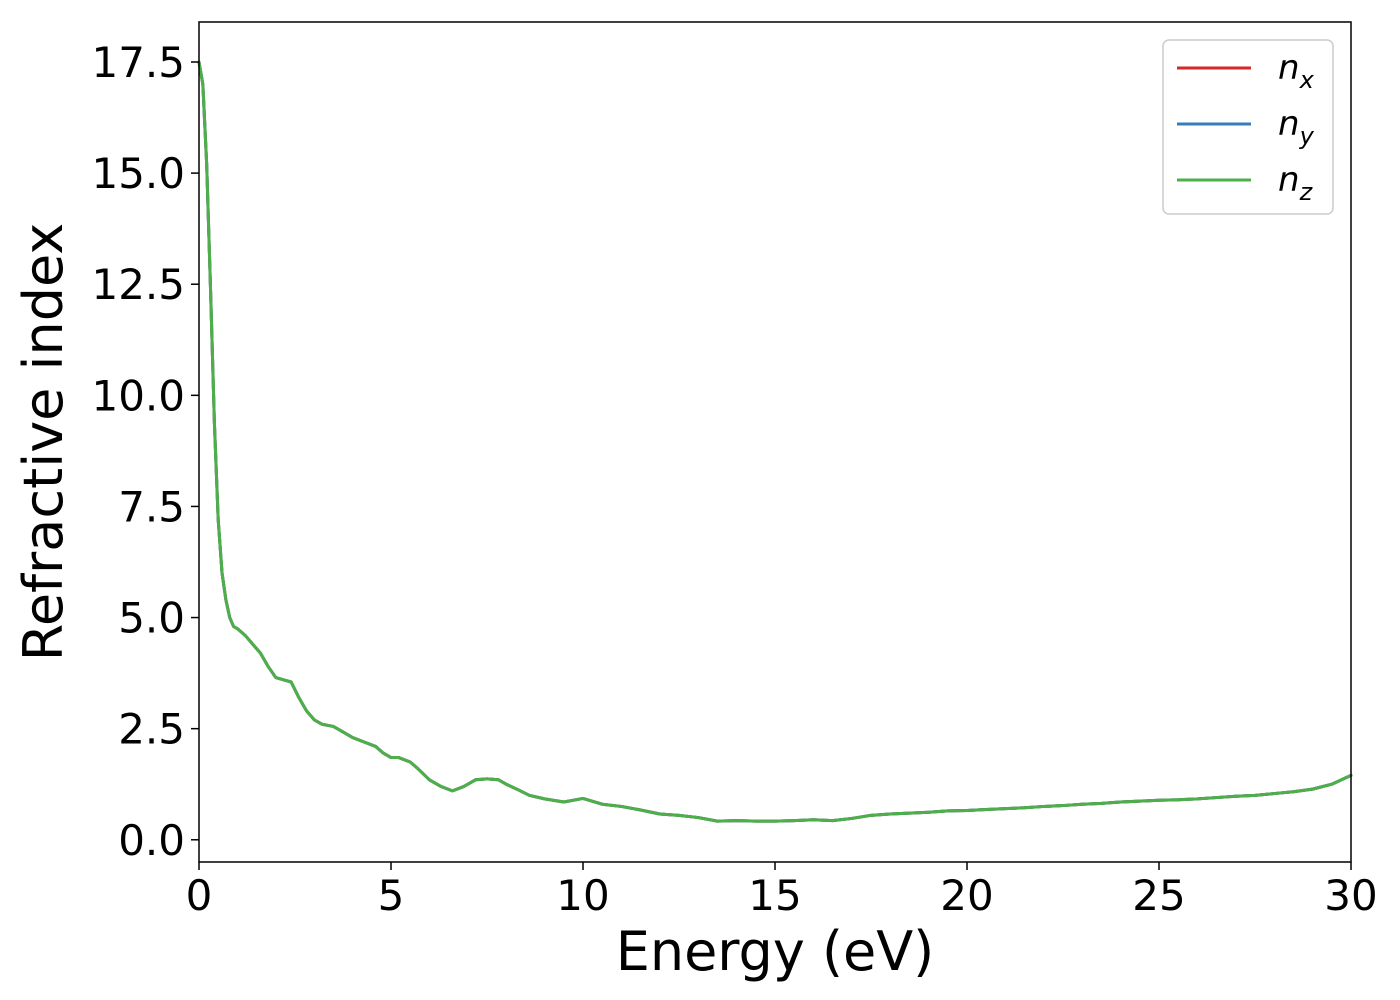 This screenshot has height=1000, width=1400. I want to click on y-axis: 0.0 2.5 5.0 7.5 10.0 12.5 15.0 17.5, so click(145, 451).